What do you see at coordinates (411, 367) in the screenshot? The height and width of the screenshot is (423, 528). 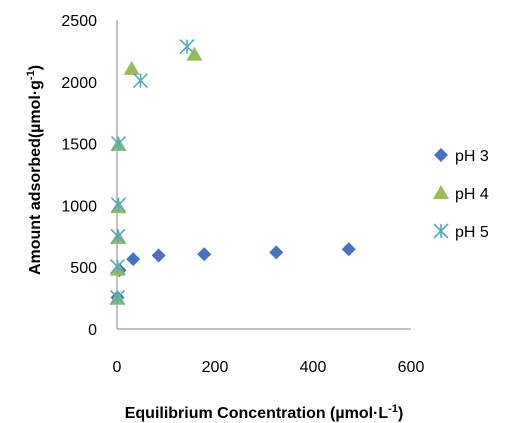 I see `x-tick-label: 600` at bounding box center [411, 367].